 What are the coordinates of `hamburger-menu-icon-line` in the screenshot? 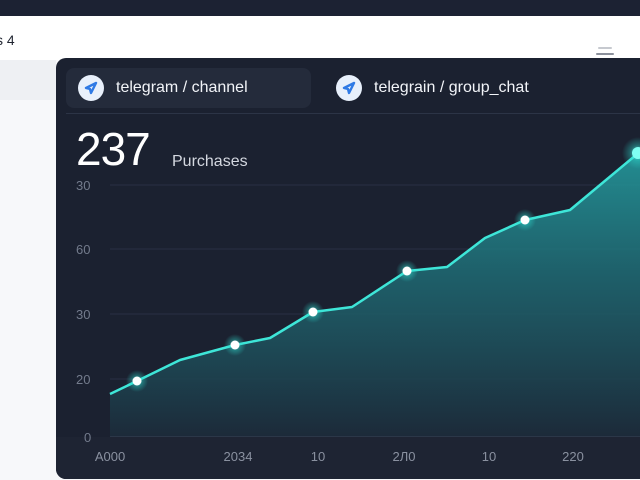 It's located at (605, 54).